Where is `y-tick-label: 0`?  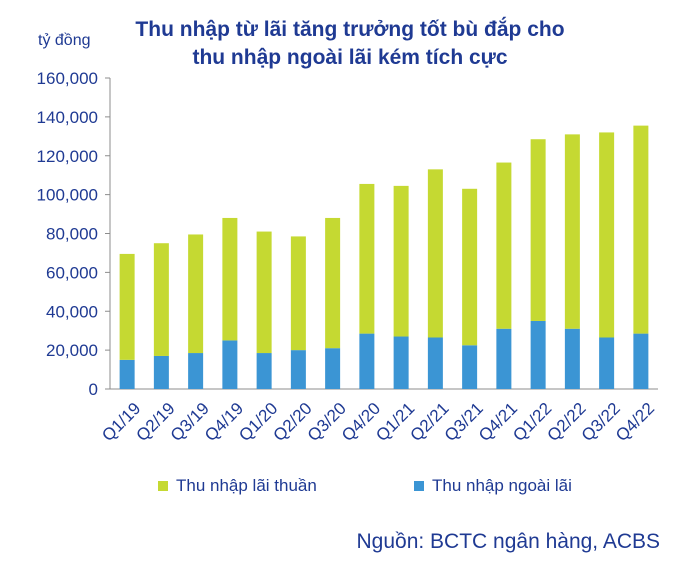 y-tick-label: 0 is located at coordinates (93, 389).